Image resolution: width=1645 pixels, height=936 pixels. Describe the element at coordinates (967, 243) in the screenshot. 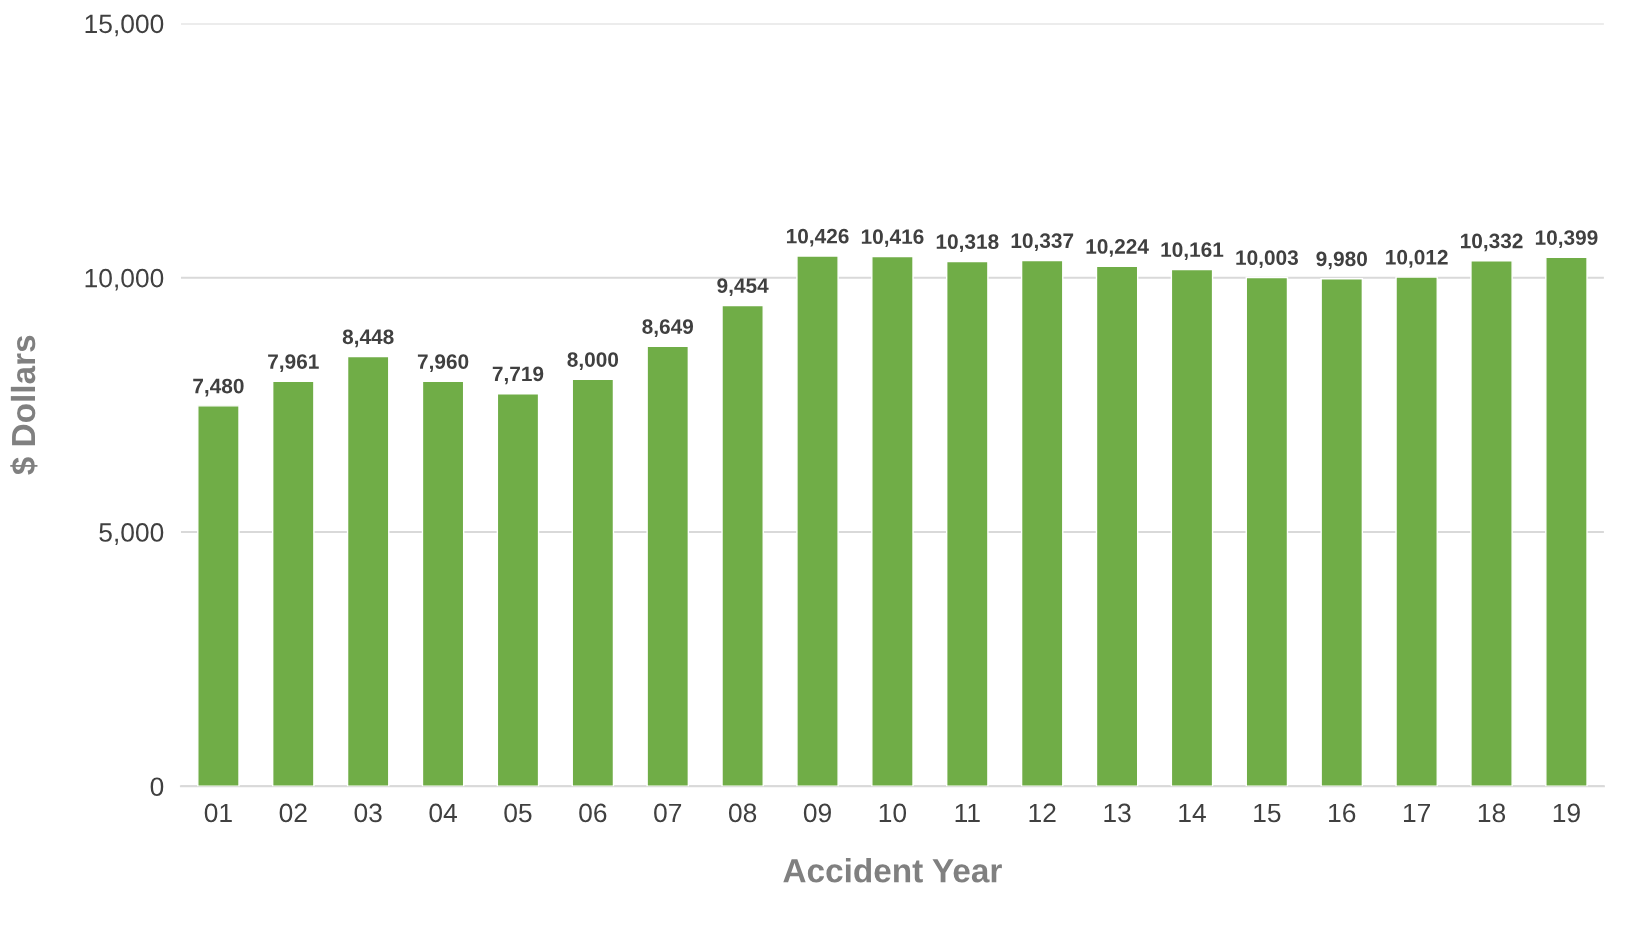

I see `data-label: 10,318` at that location.